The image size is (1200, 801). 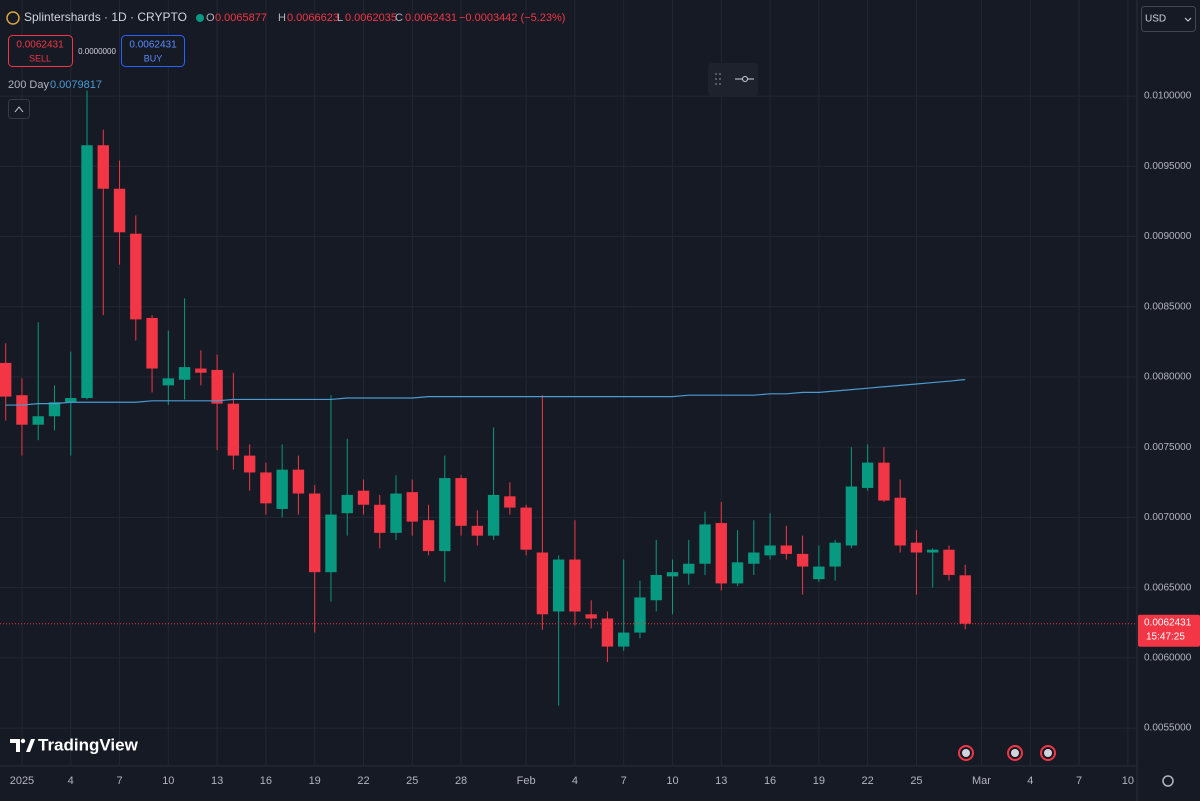 What do you see at coordinates (745, 79) in the screenshot?
I see `toolbar-icon-dot` at bounding box center [745, 79].